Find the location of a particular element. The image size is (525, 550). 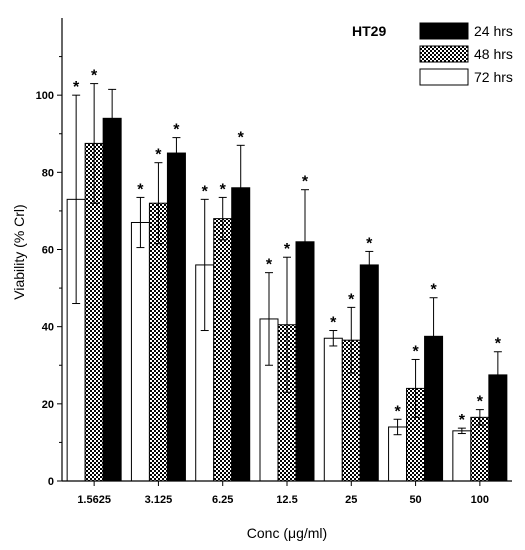

x-tick-label: 1.5625 is located at coordinates (94, 500).